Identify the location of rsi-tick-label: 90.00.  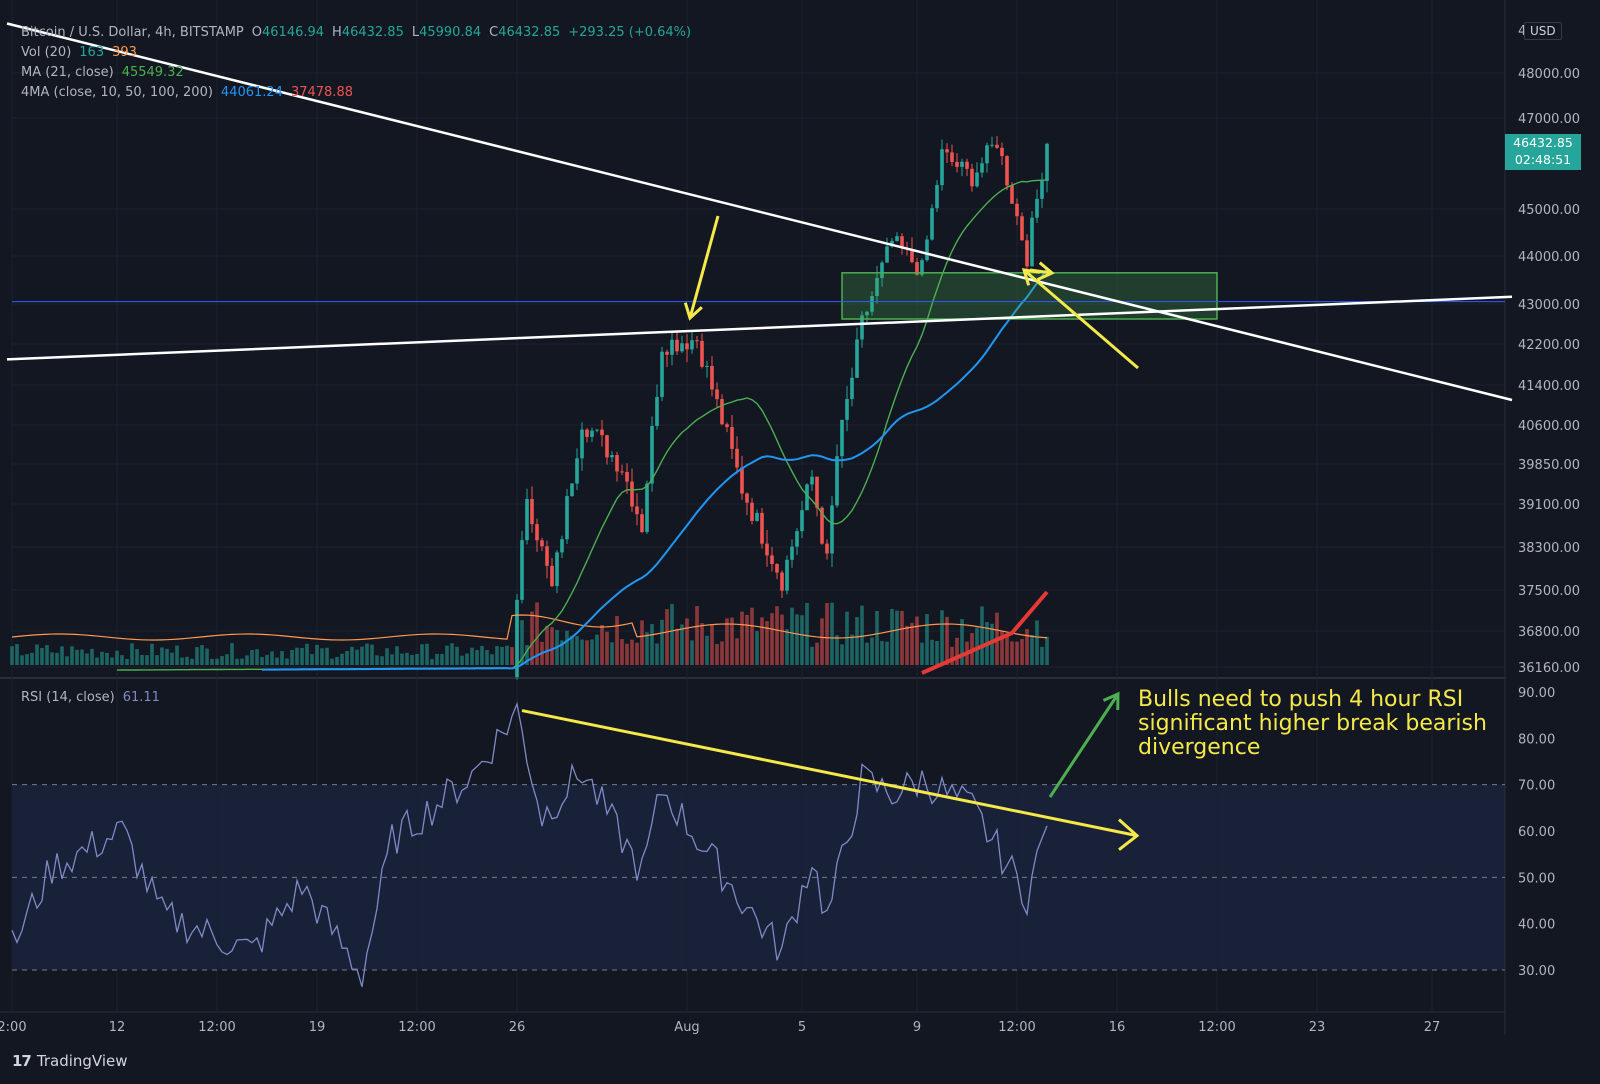
(1536, 693).